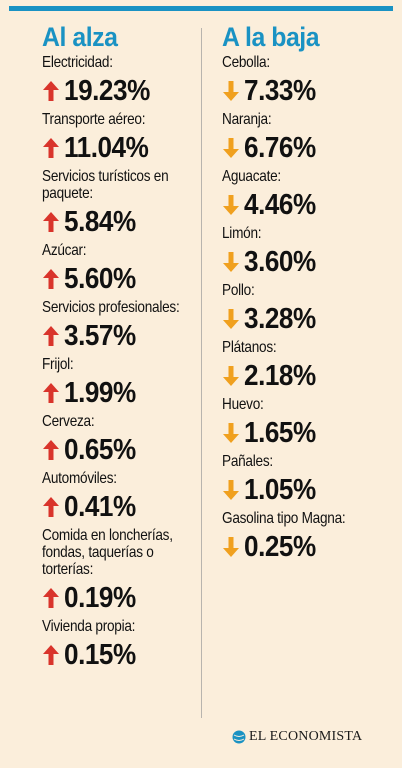 The height and width of the screenshot is (768, 402). What do you see at coordinates (280, 432) in the screenshot?
I see `item-percentage: 1.65%` at bounding box center [280, 432].